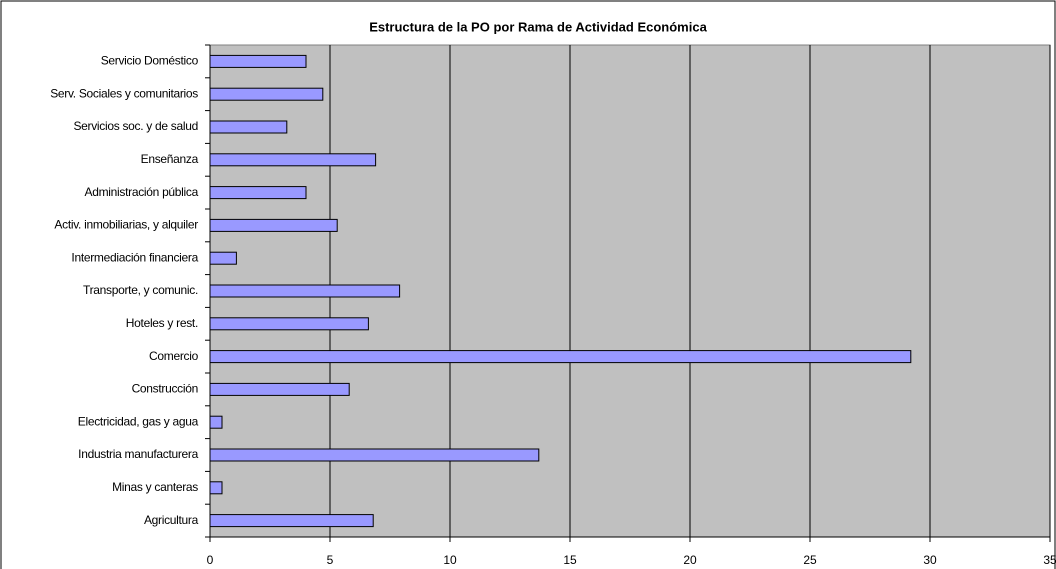  Describe the element at coordinates (162, 323) in the screenshot. I see `y-tick-label: Hoteles y rest.` at that location.